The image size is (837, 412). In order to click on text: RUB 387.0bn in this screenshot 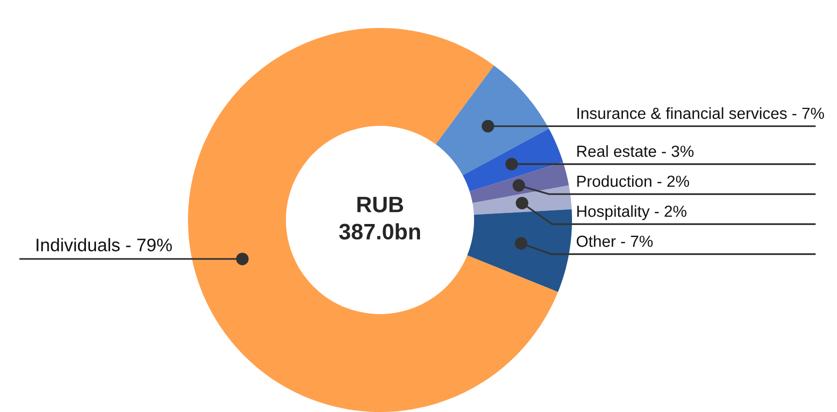, I will do `click(379, 218)`.